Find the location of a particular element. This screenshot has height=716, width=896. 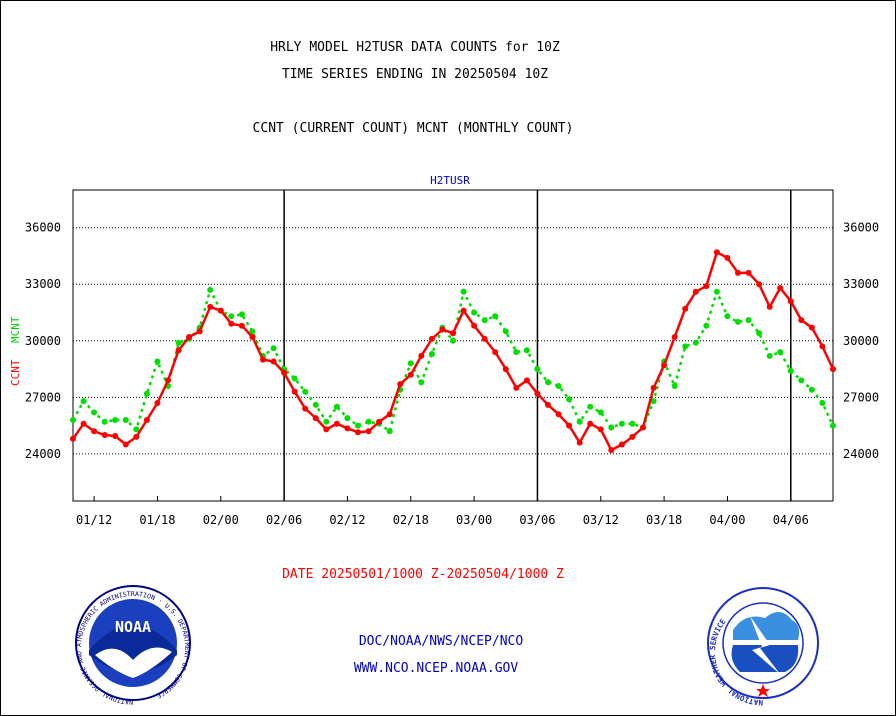

y-axis-label-ccnt: CCNT is located at coordinates (15, 372).